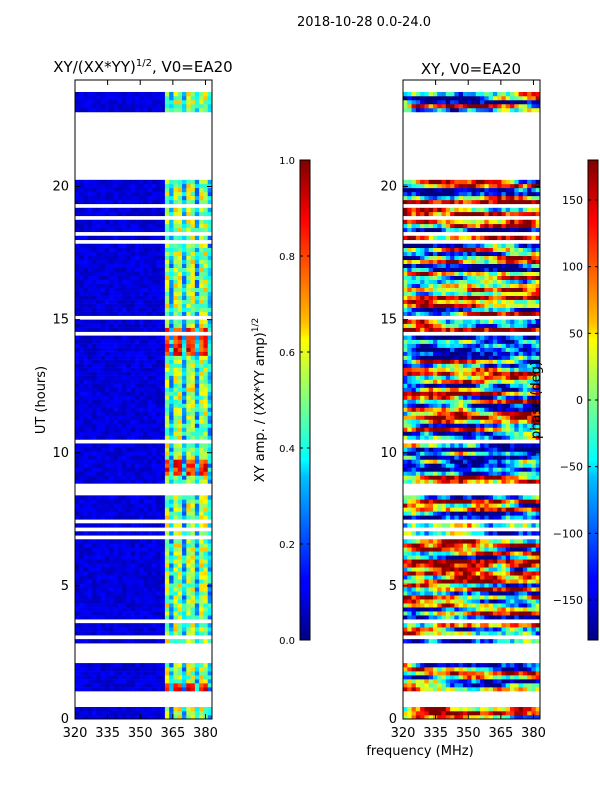 This screenshot has width=600, height=800. I want to click on amplitude-colorbar-tick-label: 0.4, so click(287, 449).